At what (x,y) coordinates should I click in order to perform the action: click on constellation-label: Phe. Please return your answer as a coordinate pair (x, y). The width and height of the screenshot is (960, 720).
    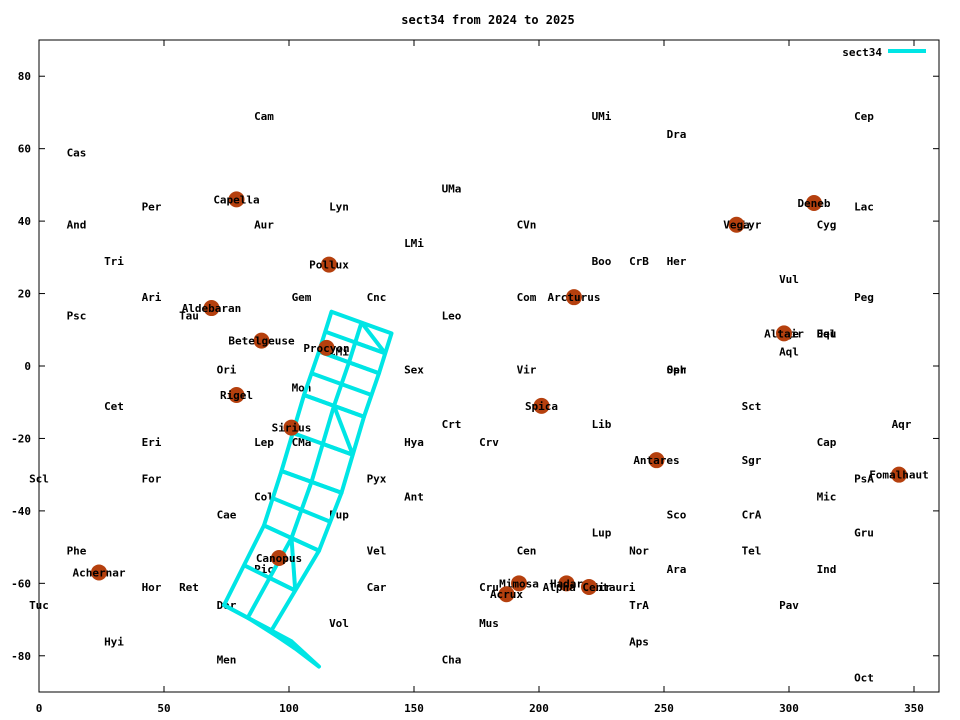
    Looking at the image, I should click on (77, 551).